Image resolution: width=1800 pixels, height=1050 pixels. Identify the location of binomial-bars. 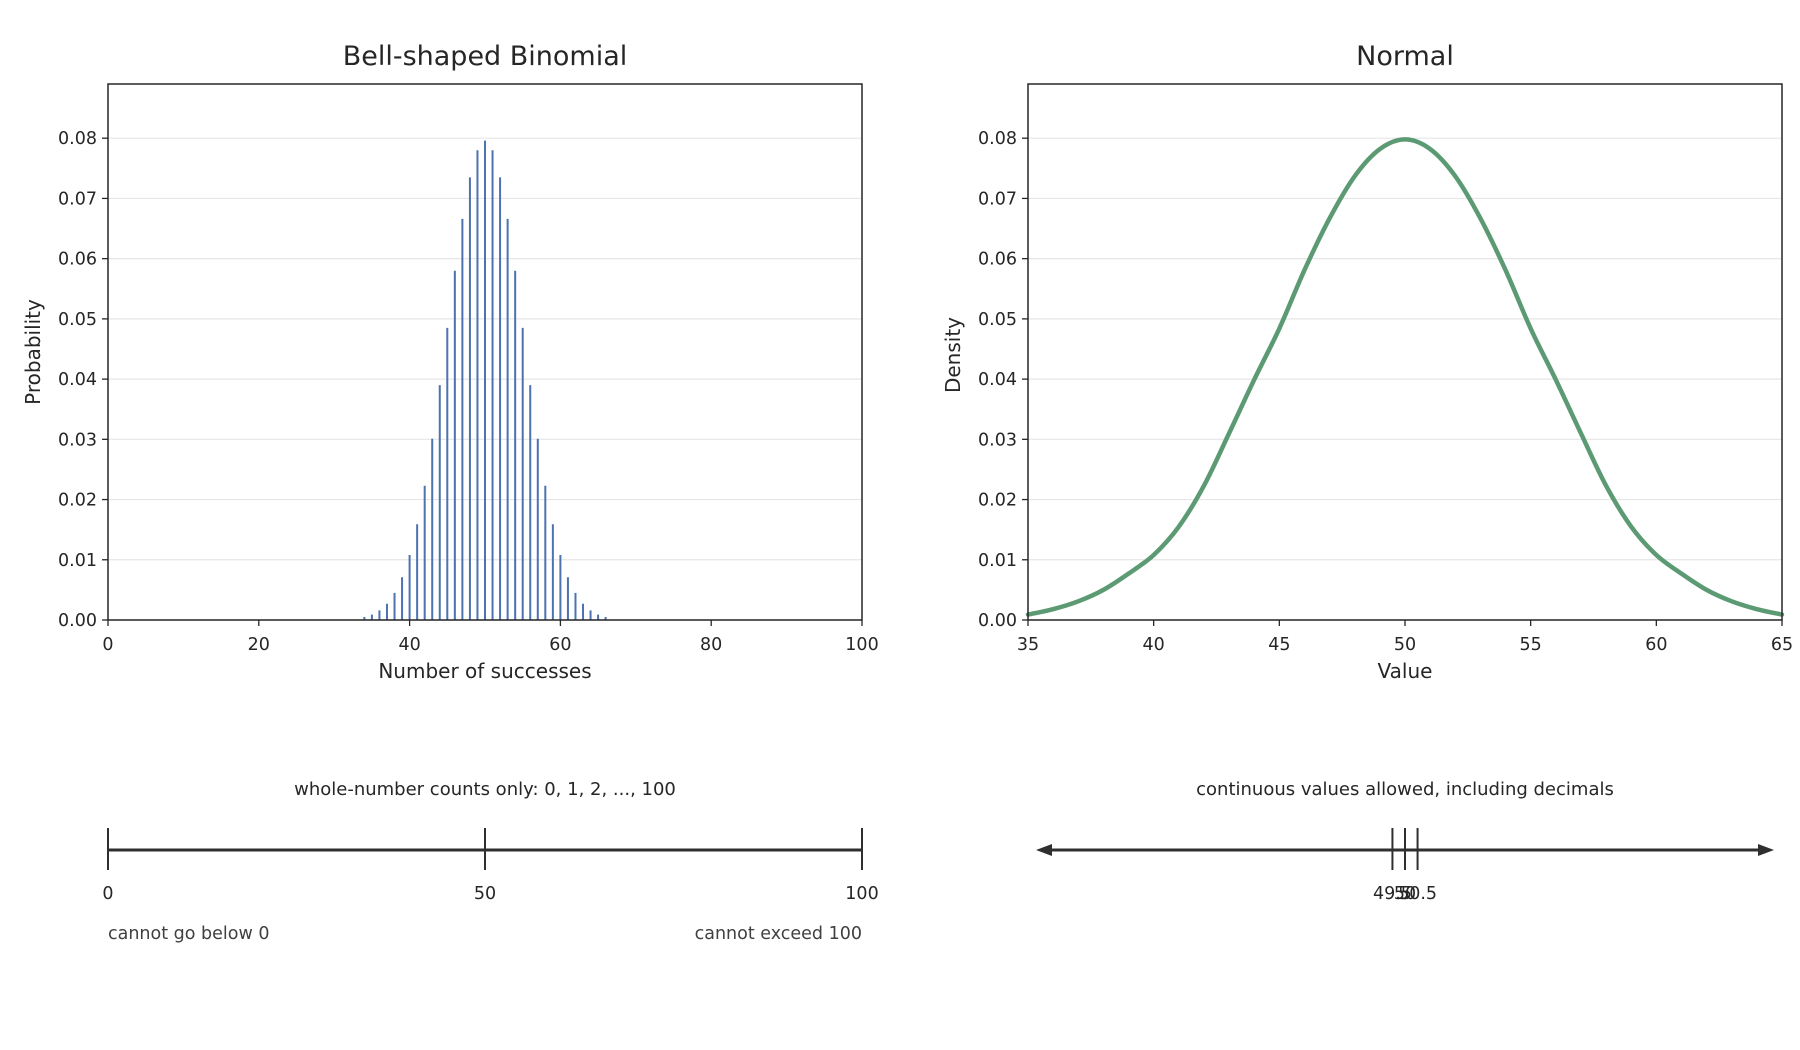
(485, 380).